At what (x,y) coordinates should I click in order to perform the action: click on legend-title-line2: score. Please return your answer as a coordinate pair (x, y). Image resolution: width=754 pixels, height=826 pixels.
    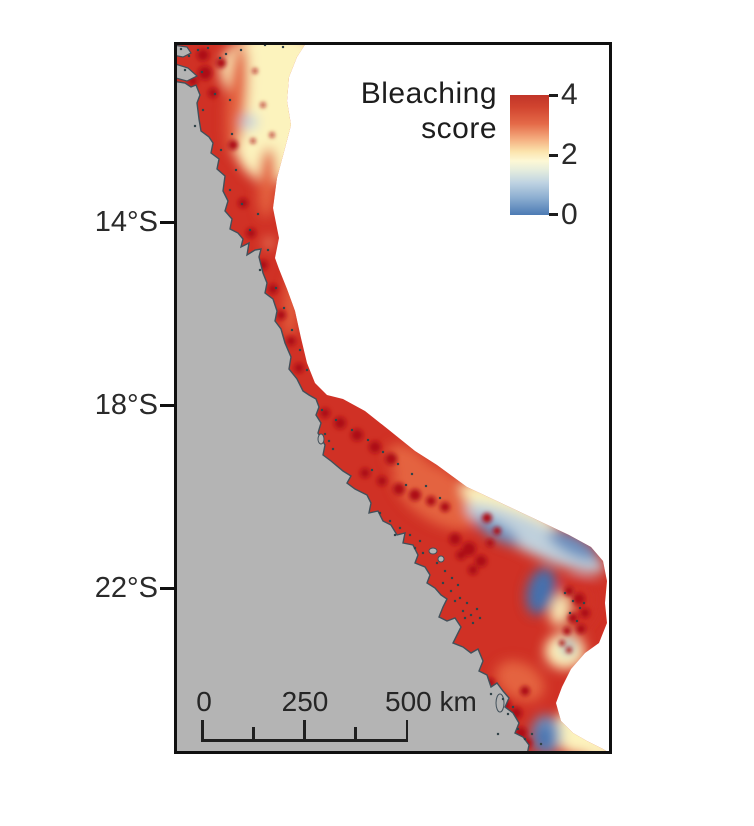
    Looking at the image, I should click on (459, 128).